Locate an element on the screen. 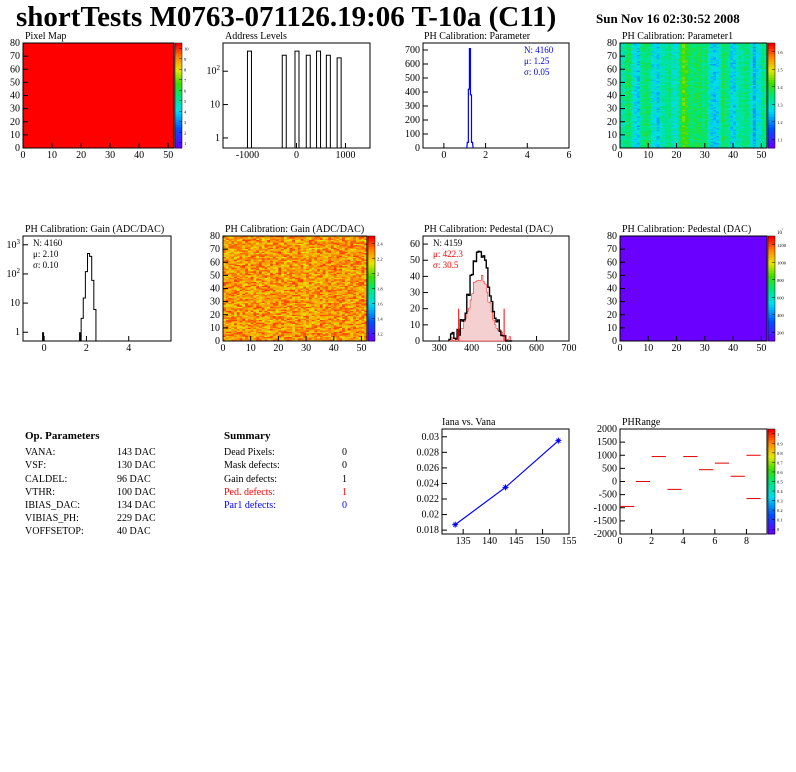 This screenshot has height=772, width=796. colorbar-cell is located at coordinates (178, 136).